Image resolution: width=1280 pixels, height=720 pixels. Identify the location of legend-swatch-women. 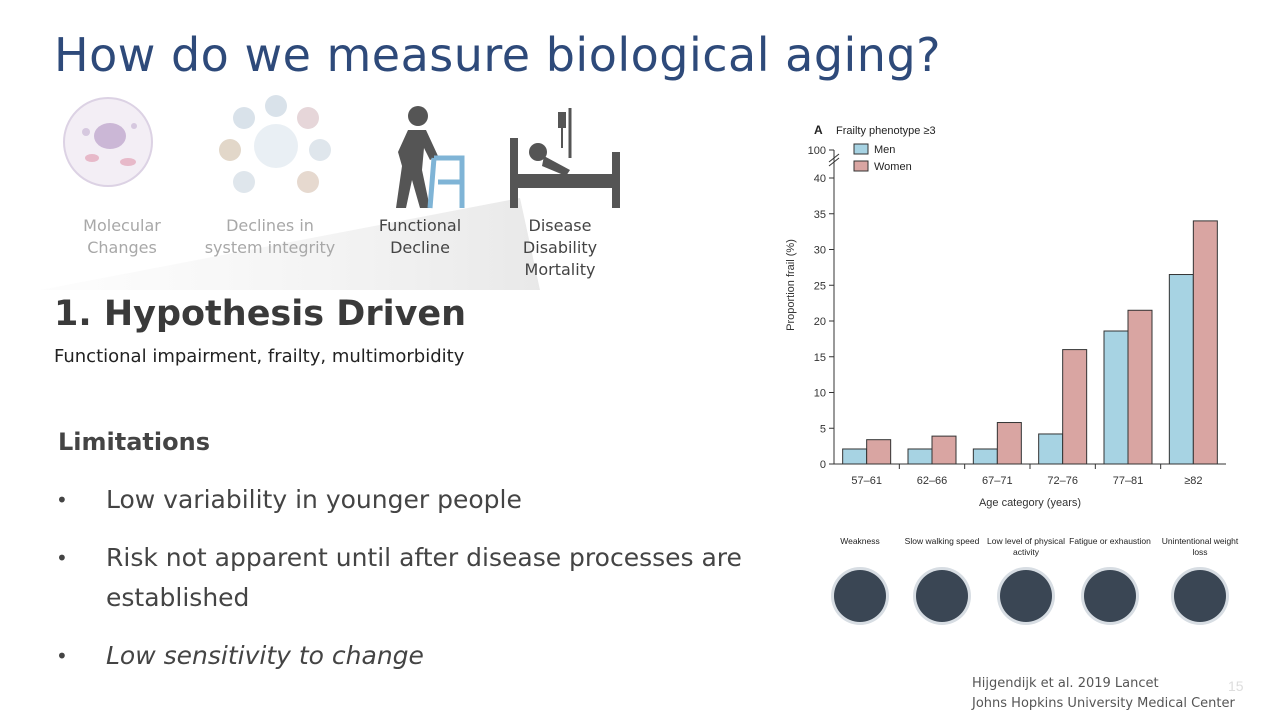
(861, 166).